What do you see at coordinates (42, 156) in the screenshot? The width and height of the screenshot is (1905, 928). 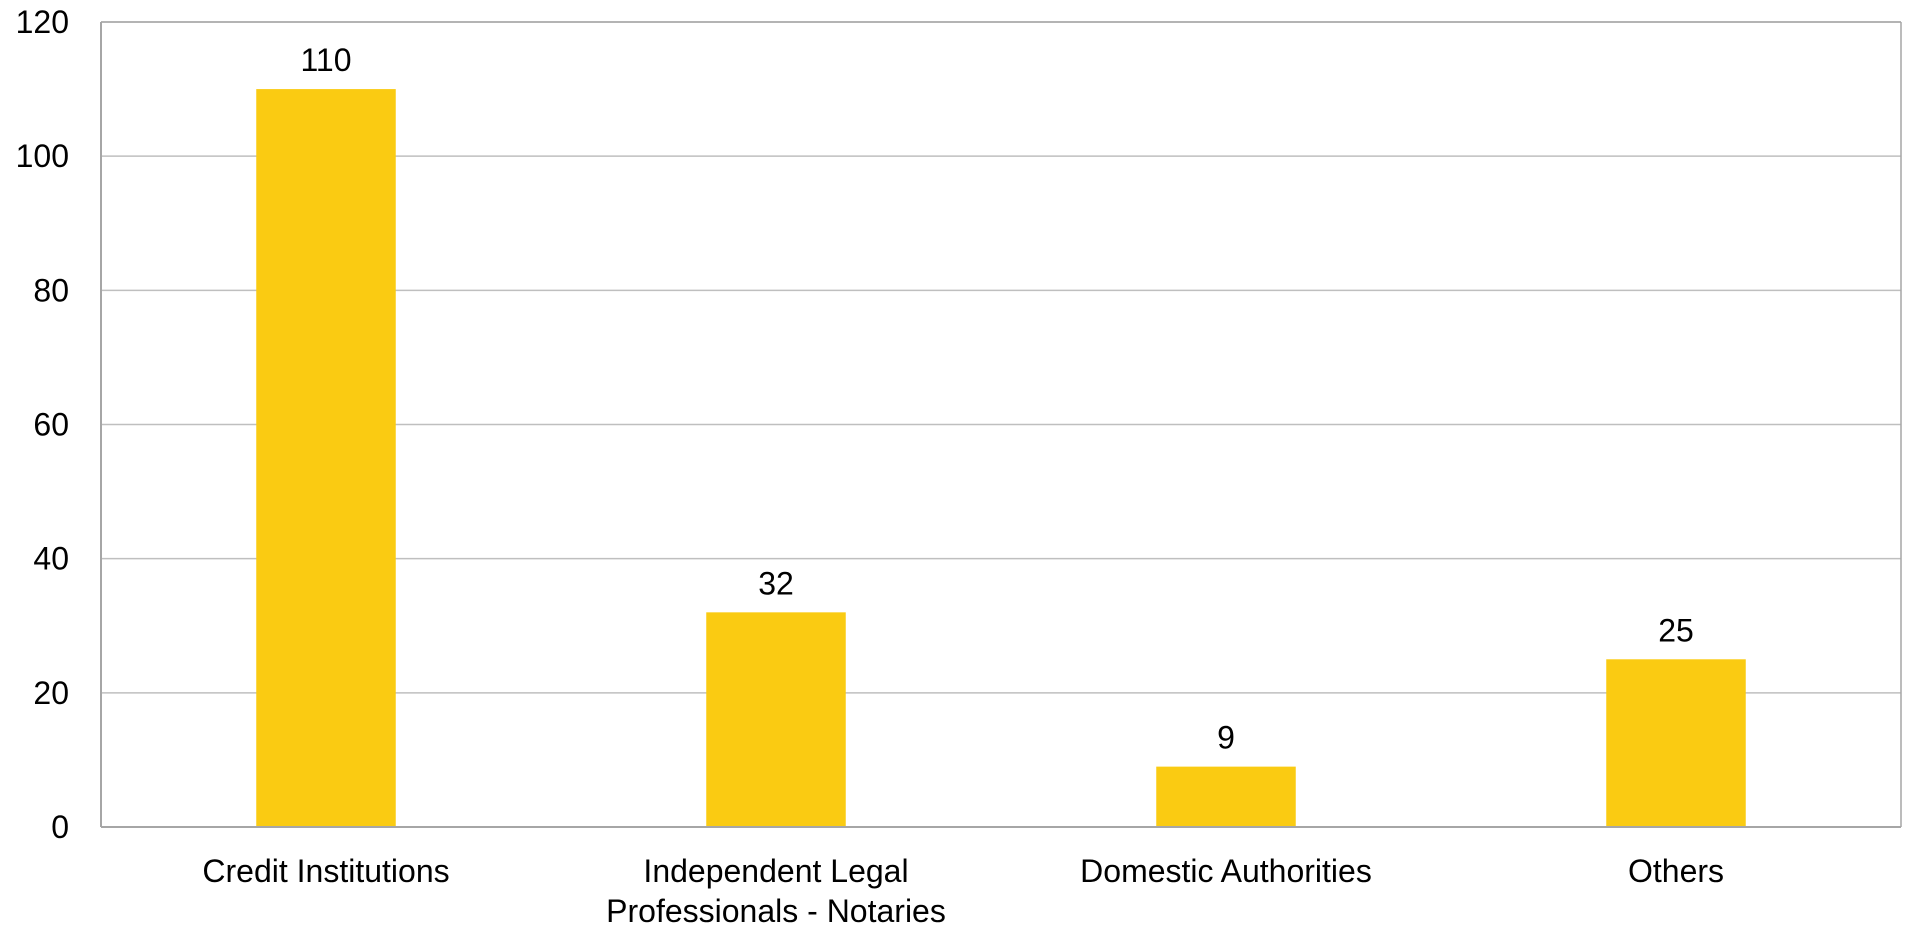 I see `y-tick-label: 100` at bounding box center [42, 156].